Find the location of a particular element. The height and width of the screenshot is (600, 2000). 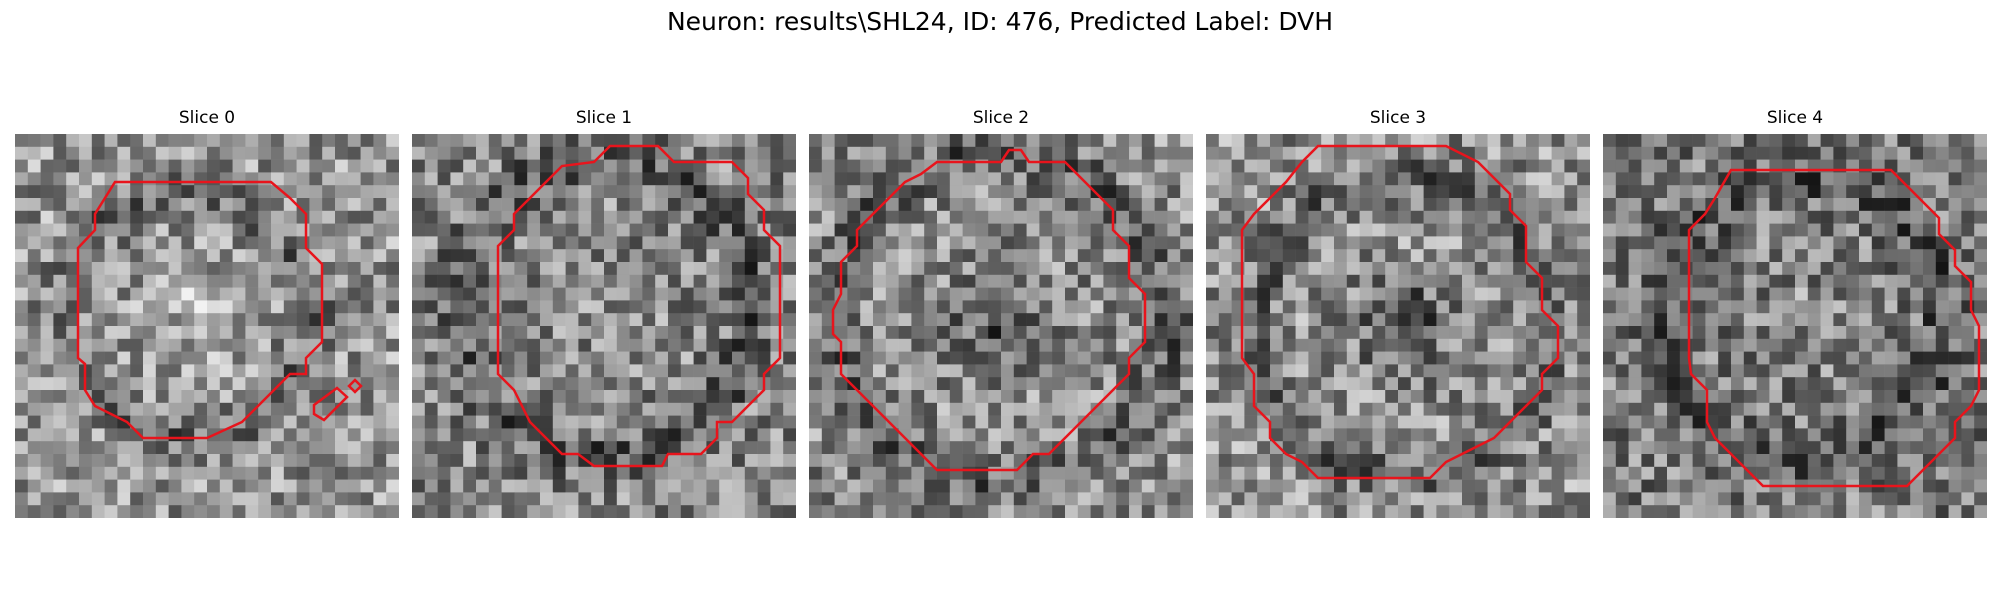

slice-title-2: Slice 2 is located at coordinates (1001, 118).